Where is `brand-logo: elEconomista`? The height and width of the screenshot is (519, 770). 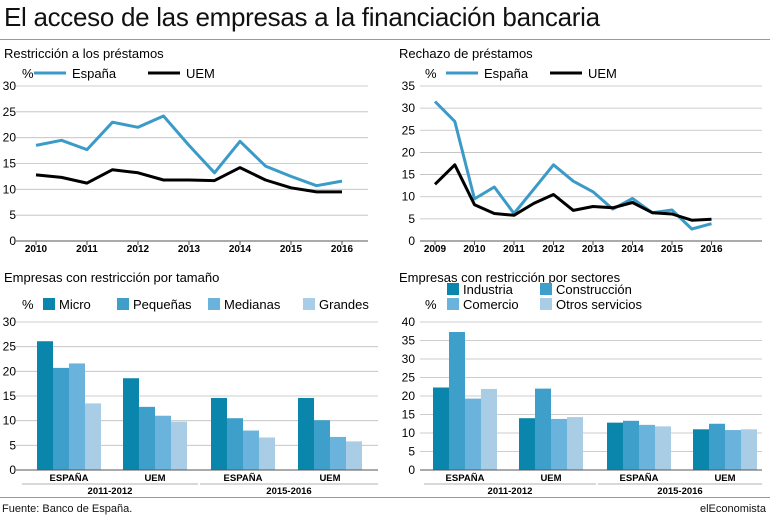 brand-logo: elEconomista is located at coordinates (732, 509).